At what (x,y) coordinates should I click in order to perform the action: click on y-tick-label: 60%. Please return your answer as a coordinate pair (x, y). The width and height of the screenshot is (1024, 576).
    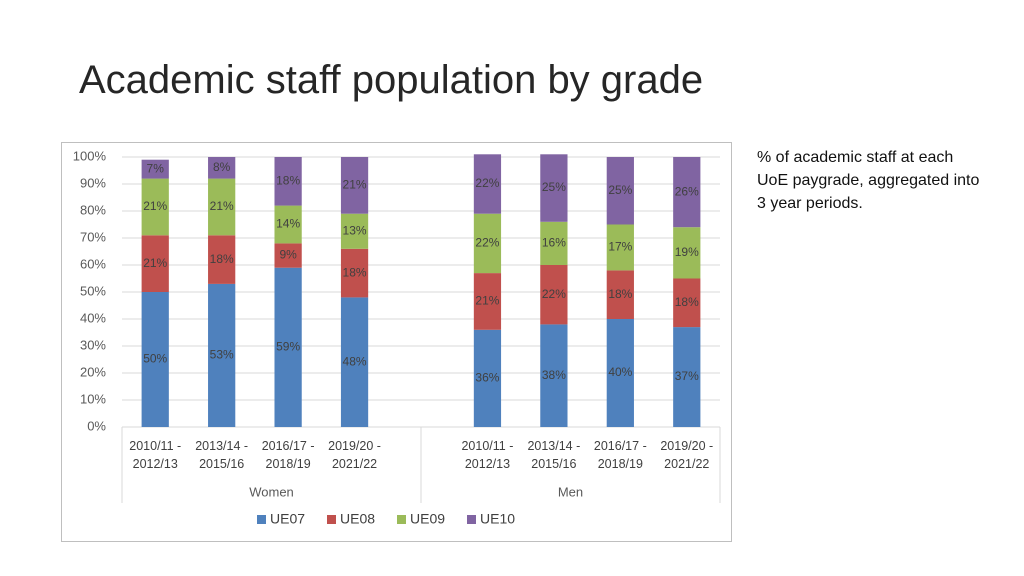
    Looking at the image, I should click on (93, 263).